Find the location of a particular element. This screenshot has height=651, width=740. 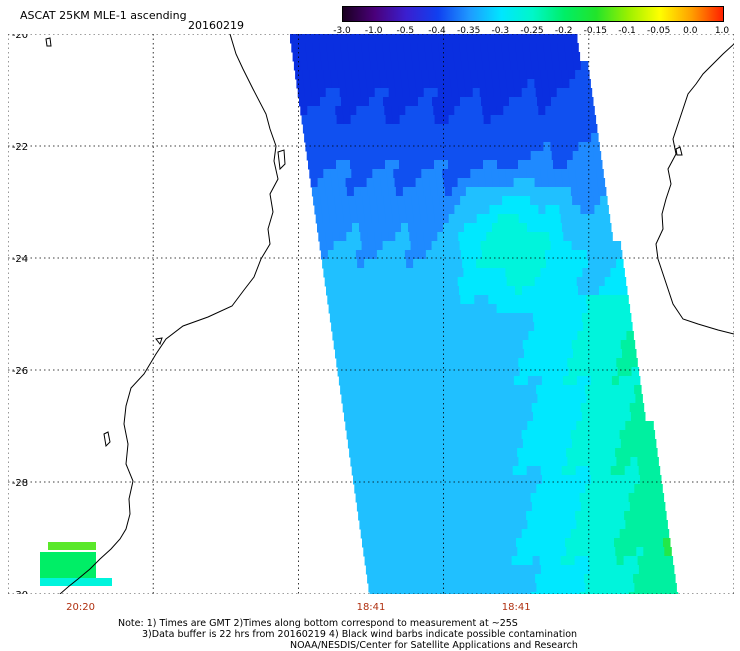

latitude-tick-label: -30 is located at coordinates (20, 592).